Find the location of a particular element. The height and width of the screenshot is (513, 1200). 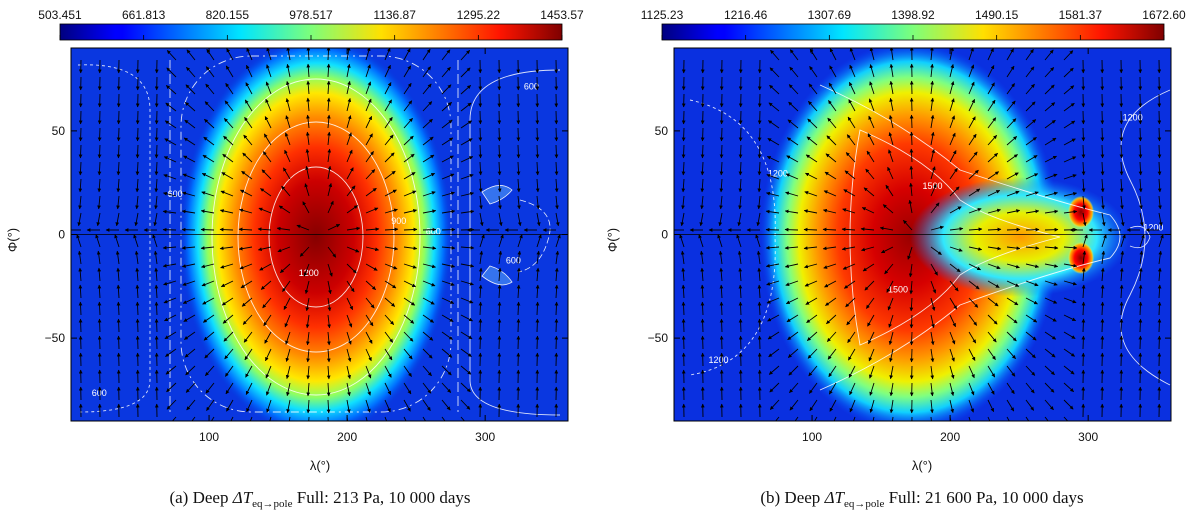

colorbar-tick-label: 503.451 is located at coordinates (60, 15).